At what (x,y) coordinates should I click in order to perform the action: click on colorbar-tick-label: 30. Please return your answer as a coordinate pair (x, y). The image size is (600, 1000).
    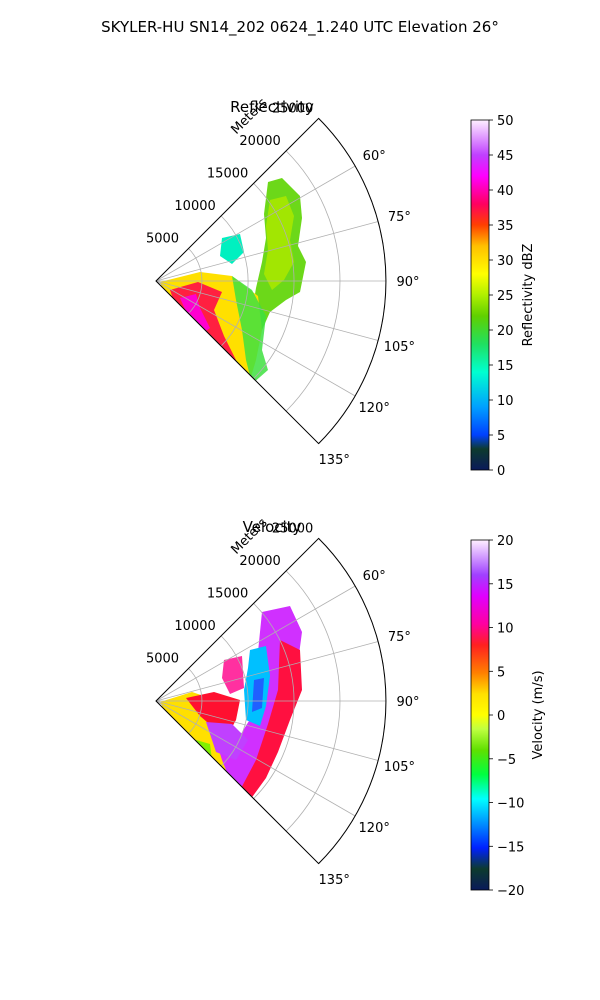
    Looking at the image, I should click on (505, 261).